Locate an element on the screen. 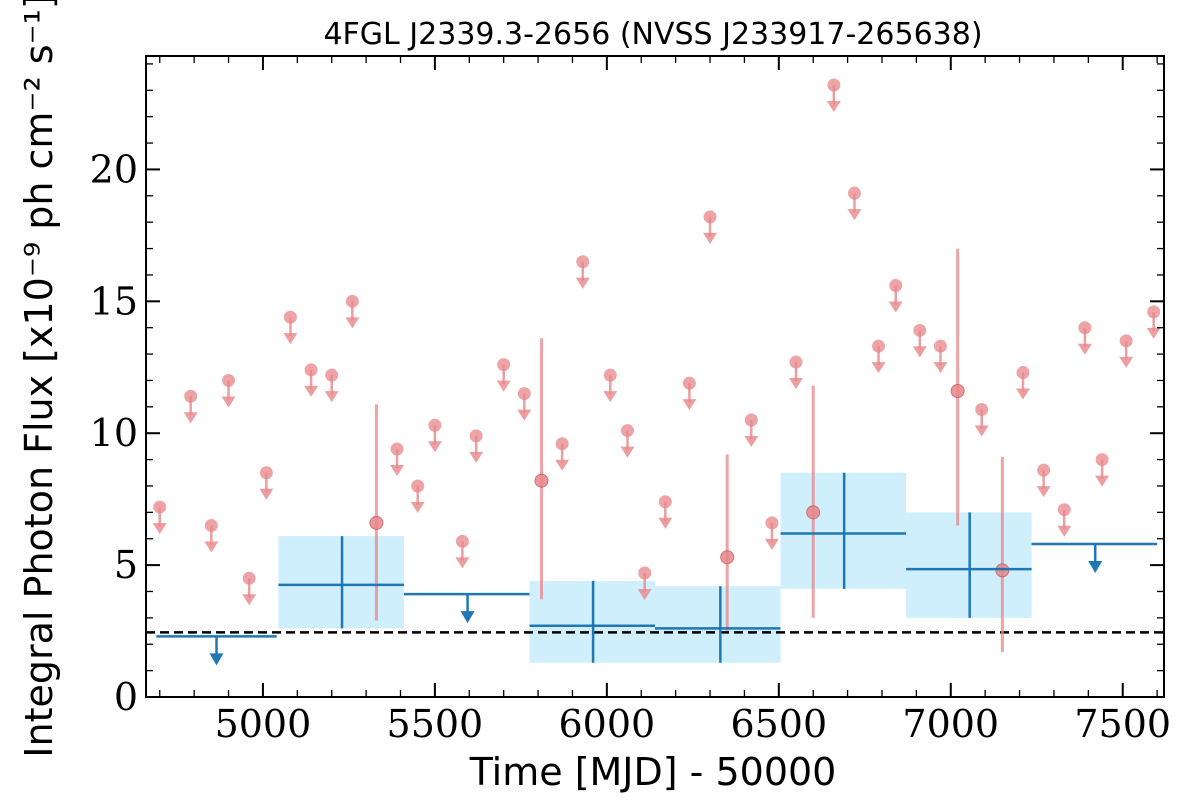 The image size is (1200, 800). y-axis-label: Integral Photon Flux [x10⁻⁹ ph cm⁻² s⁻¹] is located at coordinates (39, 379).